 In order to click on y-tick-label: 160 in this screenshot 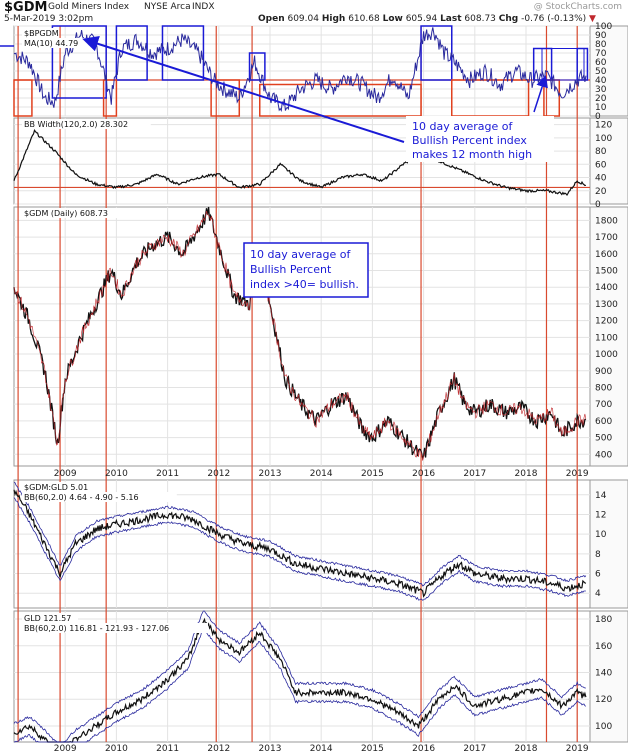, I will do `click(603, 647)`.